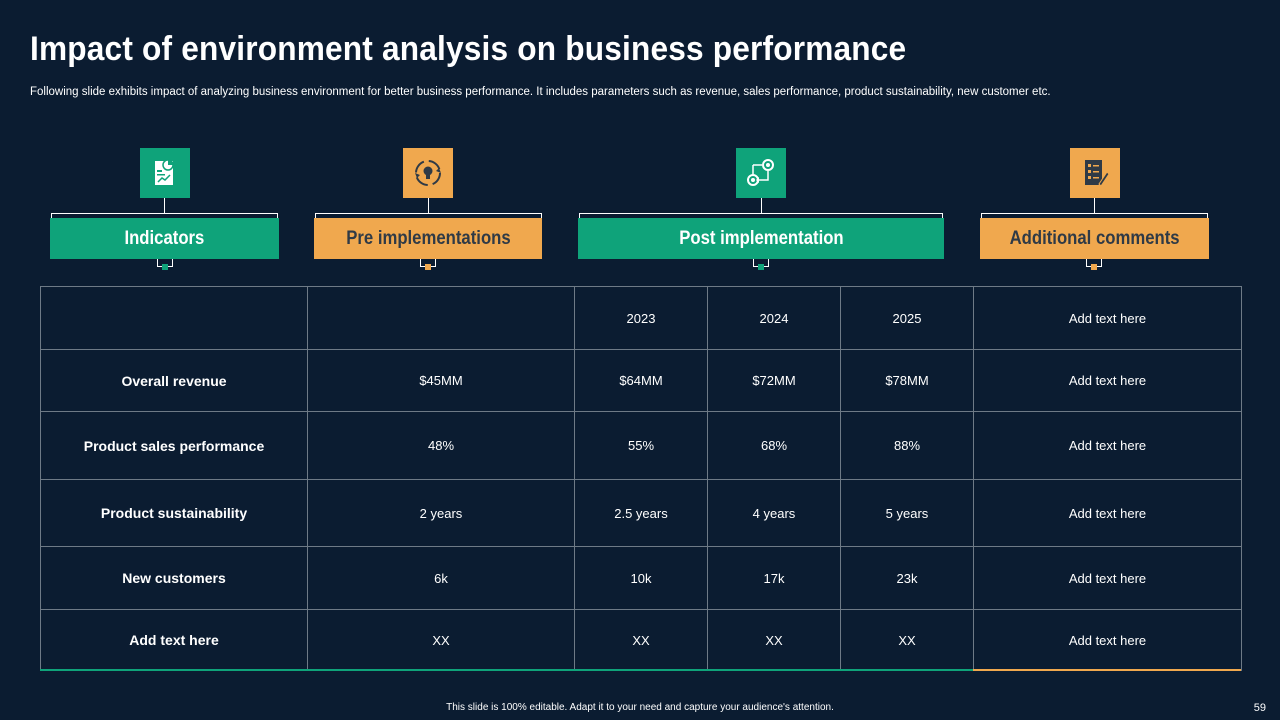  Describe the element at coordinates (165, 173) in the screenshot. I see `document-chart-icon` at that location.